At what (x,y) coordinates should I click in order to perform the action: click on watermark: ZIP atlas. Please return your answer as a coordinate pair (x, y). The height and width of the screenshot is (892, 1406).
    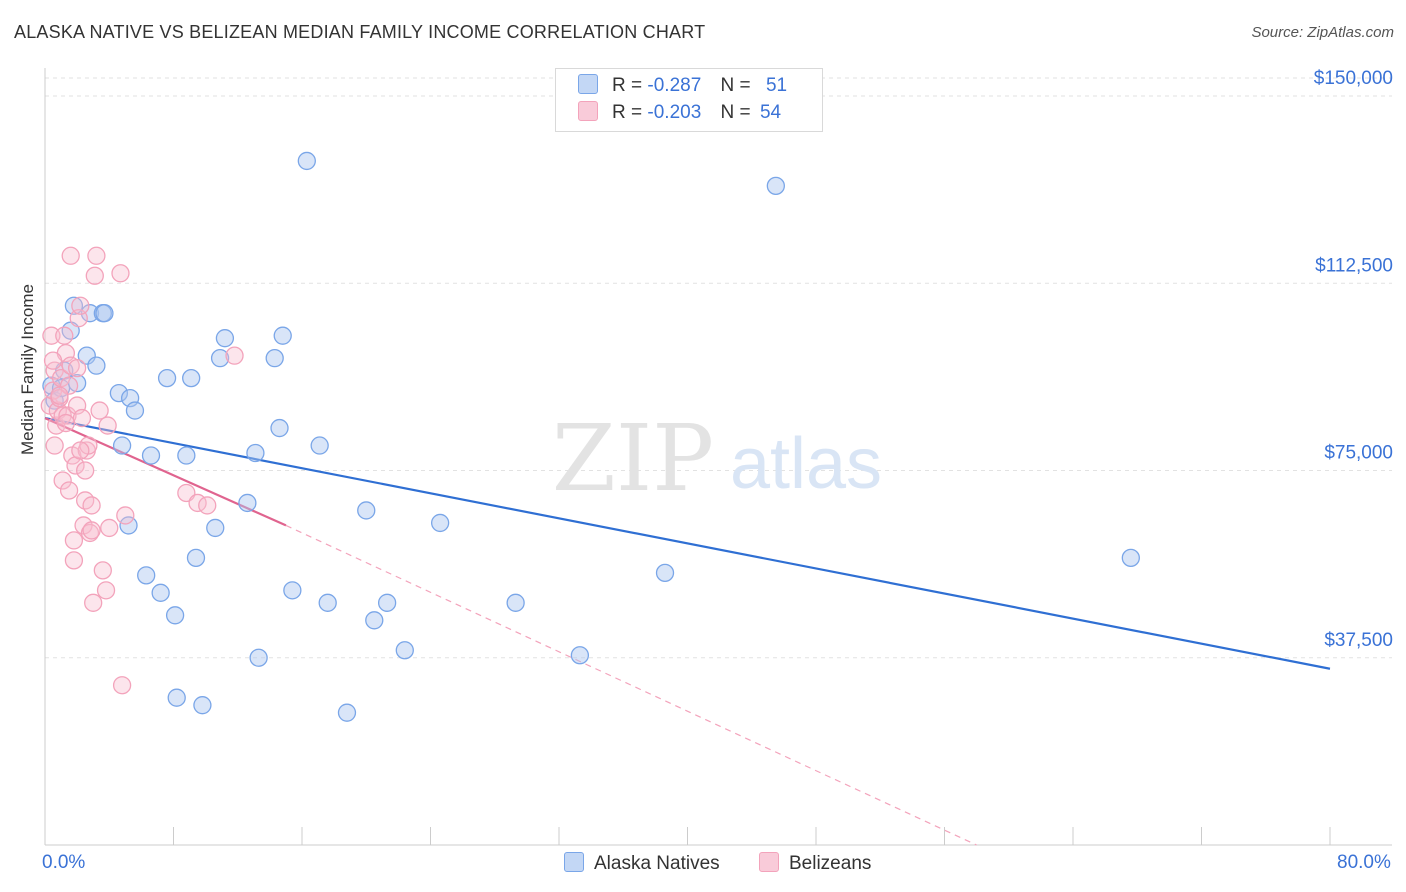
    Looking at the image, I should click on (717, 458).